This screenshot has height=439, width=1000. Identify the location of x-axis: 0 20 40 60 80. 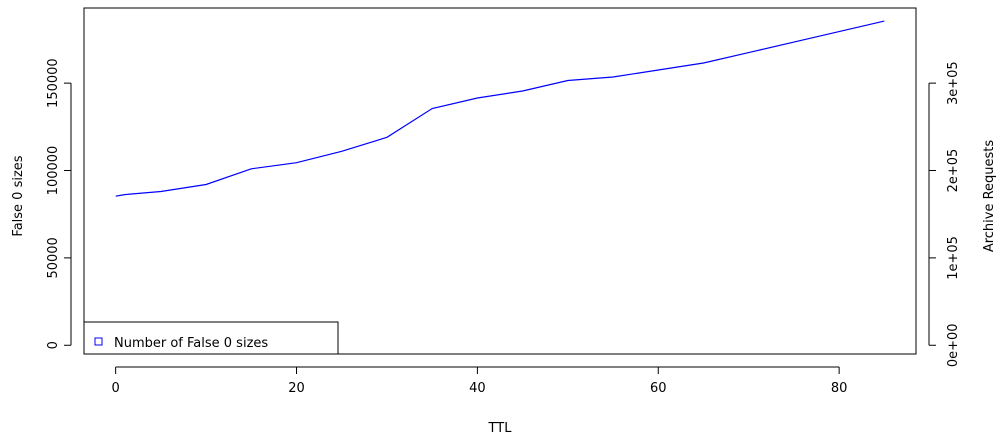
(480, 381).